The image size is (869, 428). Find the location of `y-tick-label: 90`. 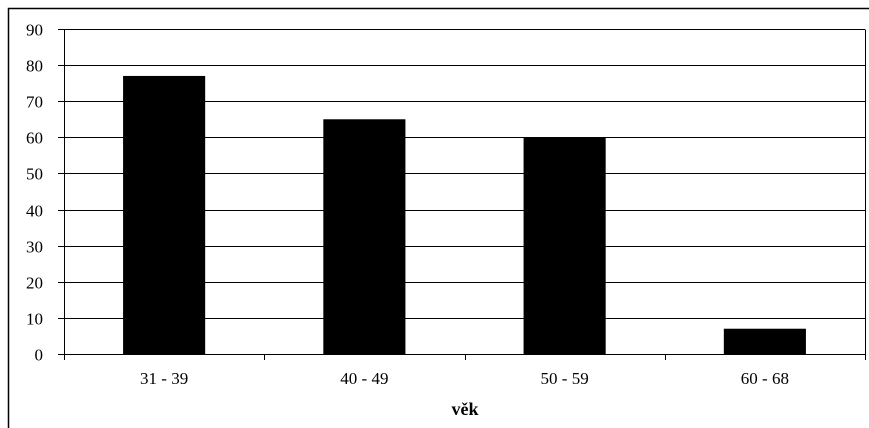

y-tick-label: 90 is located at coordinates (34, 30).